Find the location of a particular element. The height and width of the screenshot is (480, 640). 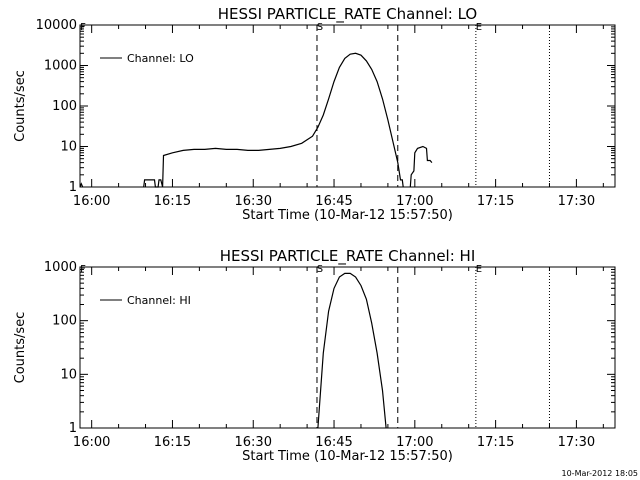

legend-label: Channel: LO is located at coordinates (160, 58).